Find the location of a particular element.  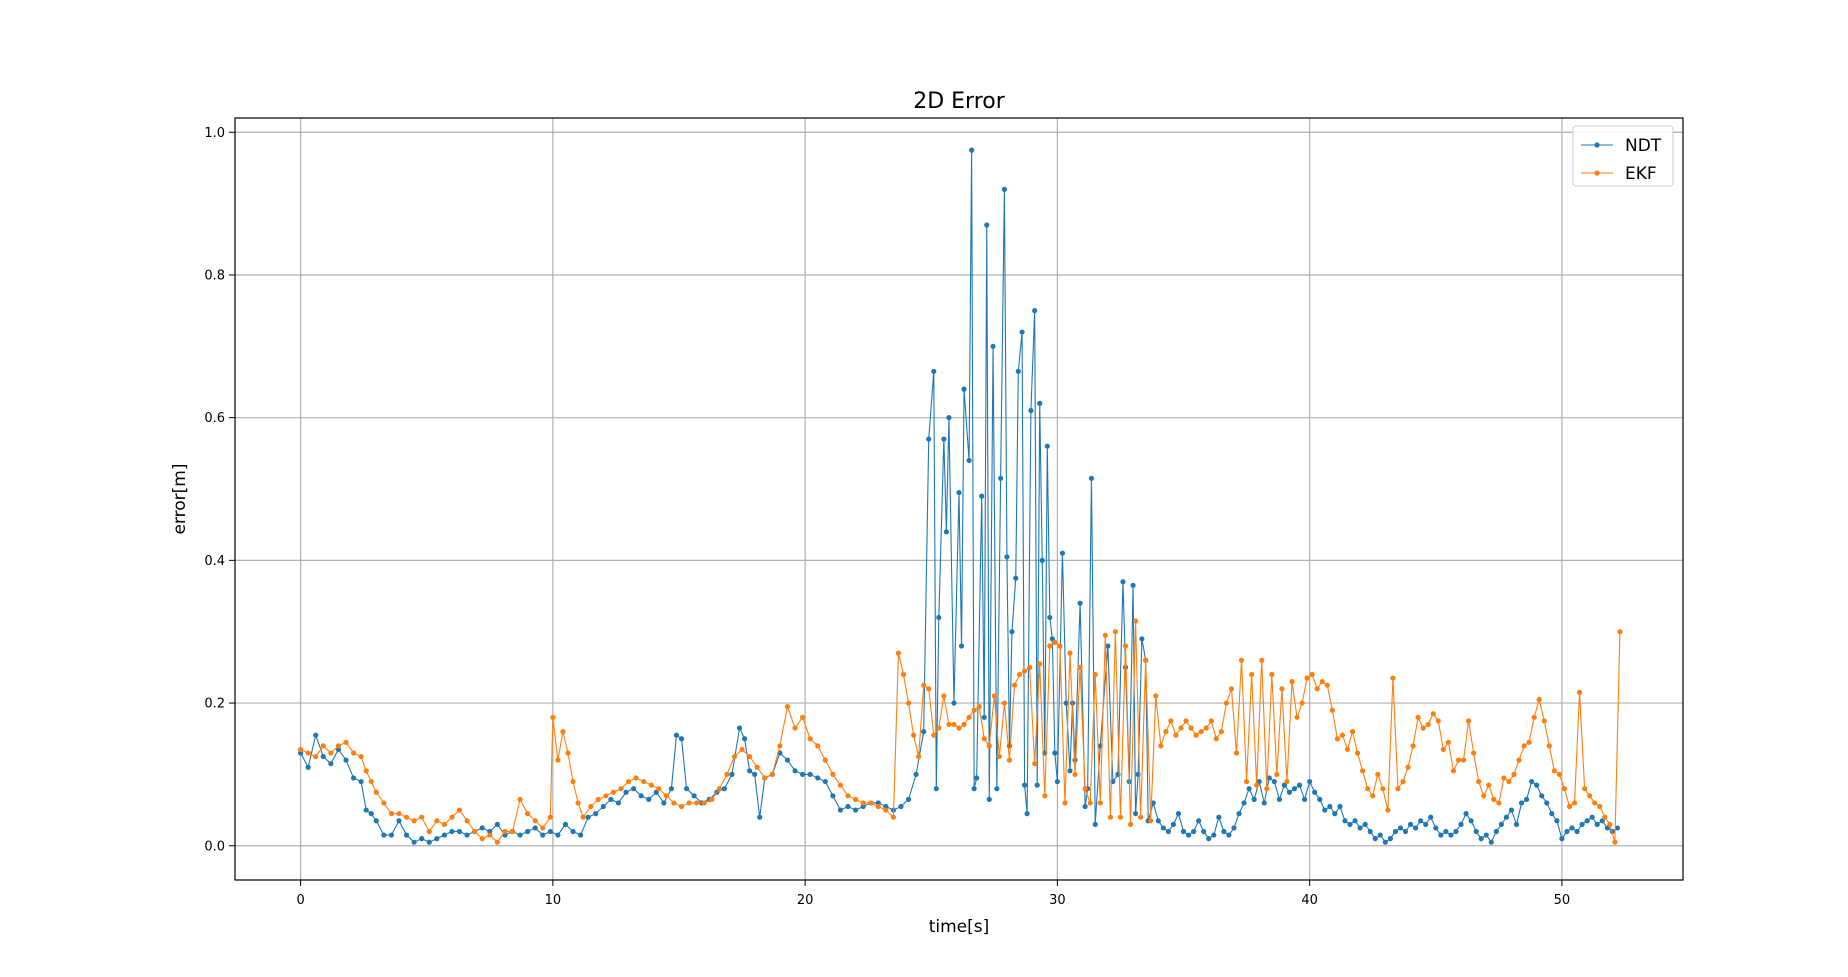

x-tick-label: 0 is located at coordinates (300, 900).